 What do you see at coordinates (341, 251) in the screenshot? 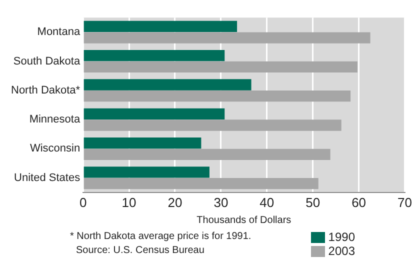
I see `legend-label: 2003` at bounding box center [341, 251].